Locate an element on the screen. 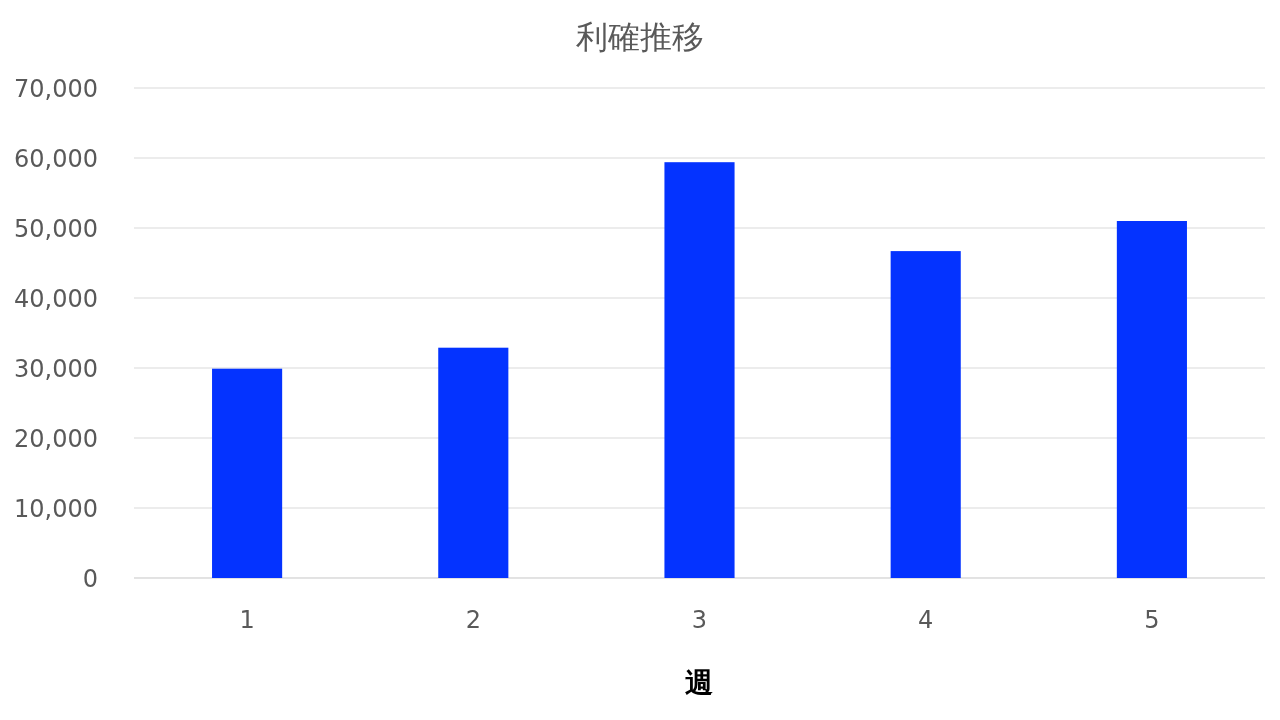 Image resolution: width=1280 pixels, height=720 pixels. chart-title: 利確推移 is located at coordinates (640, 37).